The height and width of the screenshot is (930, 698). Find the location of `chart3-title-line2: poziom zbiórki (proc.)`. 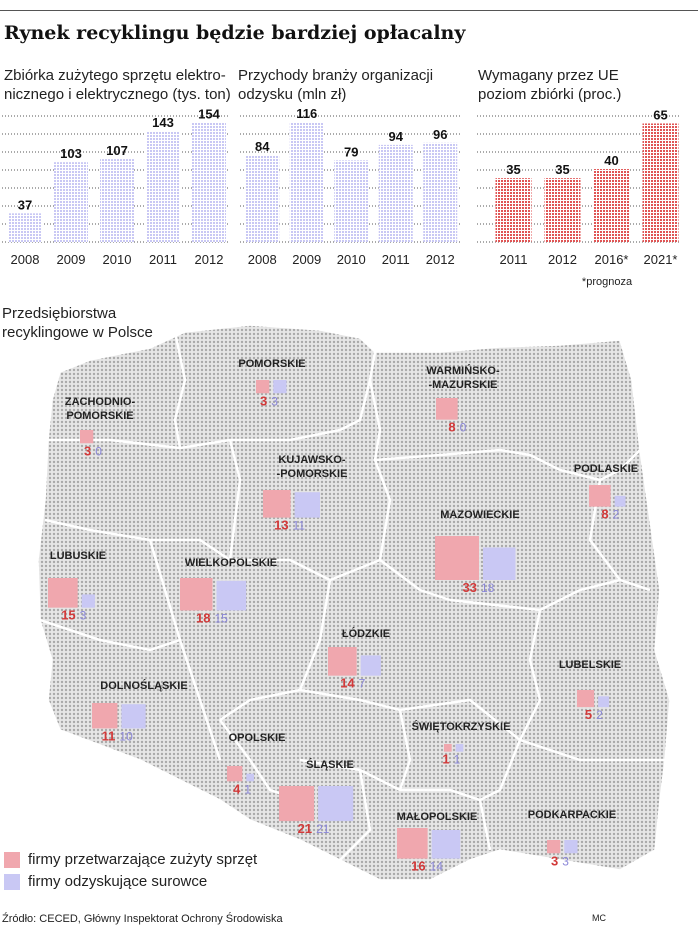

chart3-title-line2: poziom zbiórki (proc.) is located at coordinates (550, 94).